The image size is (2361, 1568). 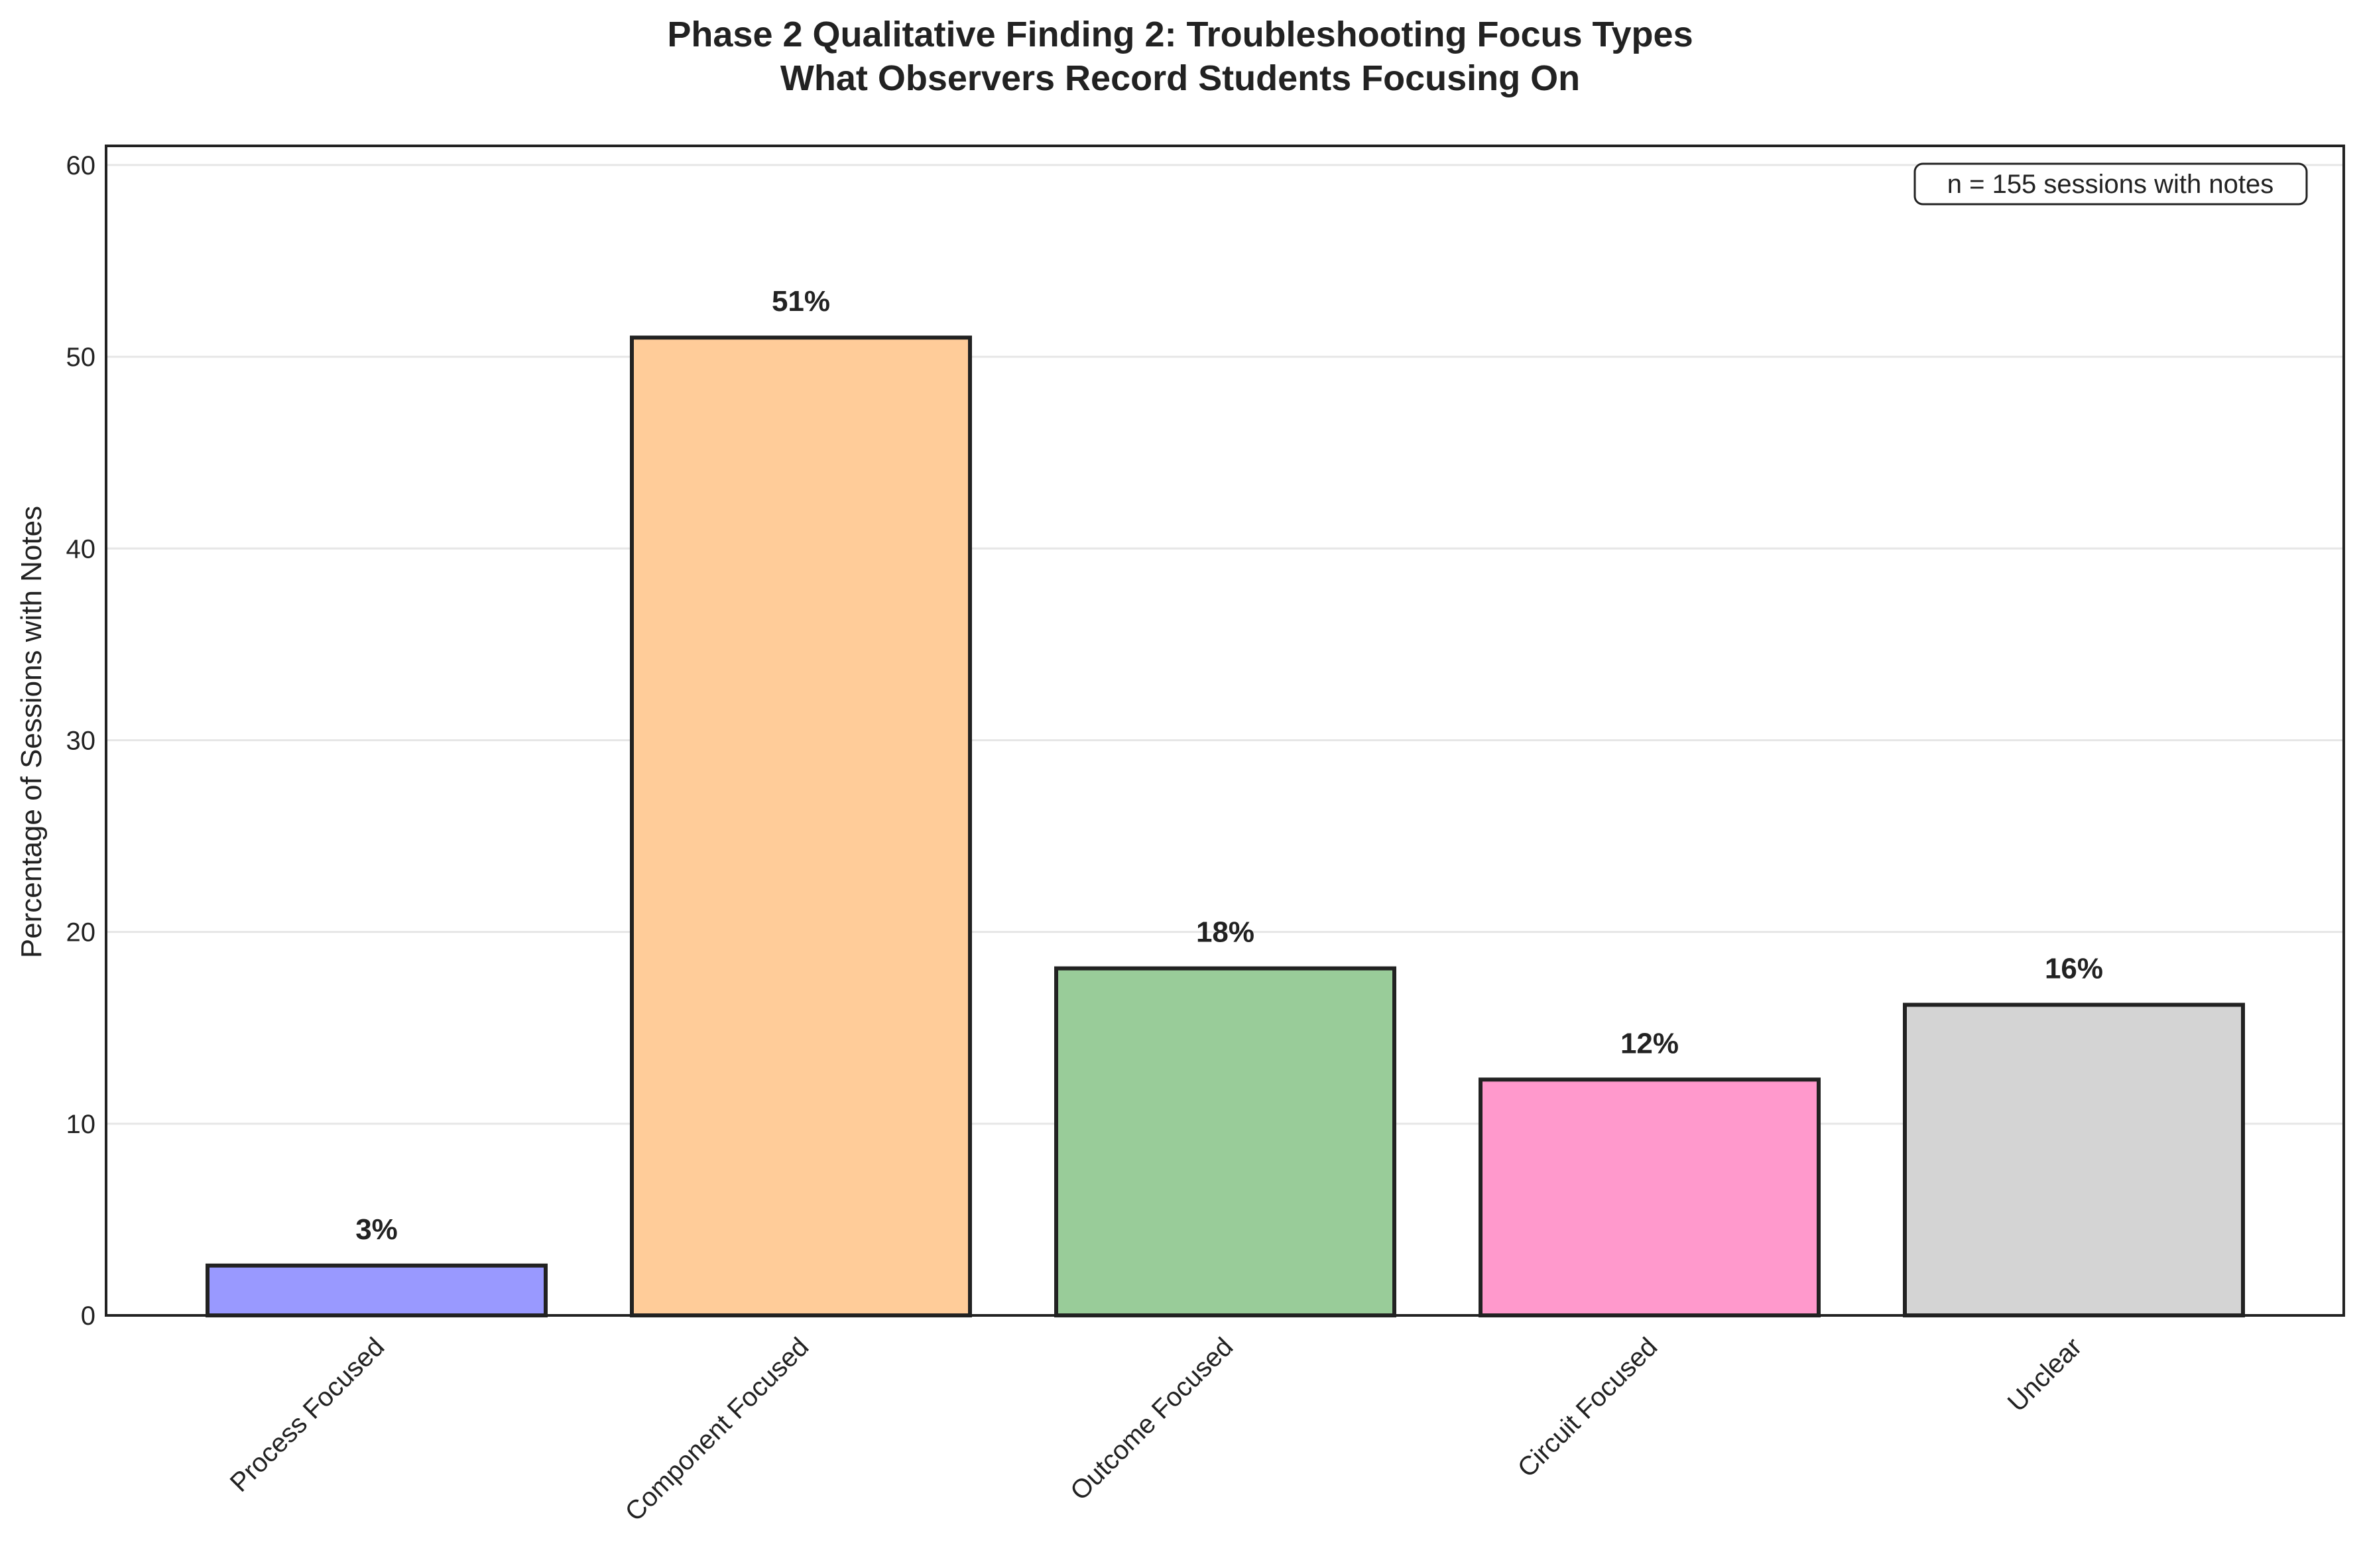 What do you see at coordinates (81, 357) in the screenshot?
I see `y-tick-label: 50` at bounding box center [81, 357].